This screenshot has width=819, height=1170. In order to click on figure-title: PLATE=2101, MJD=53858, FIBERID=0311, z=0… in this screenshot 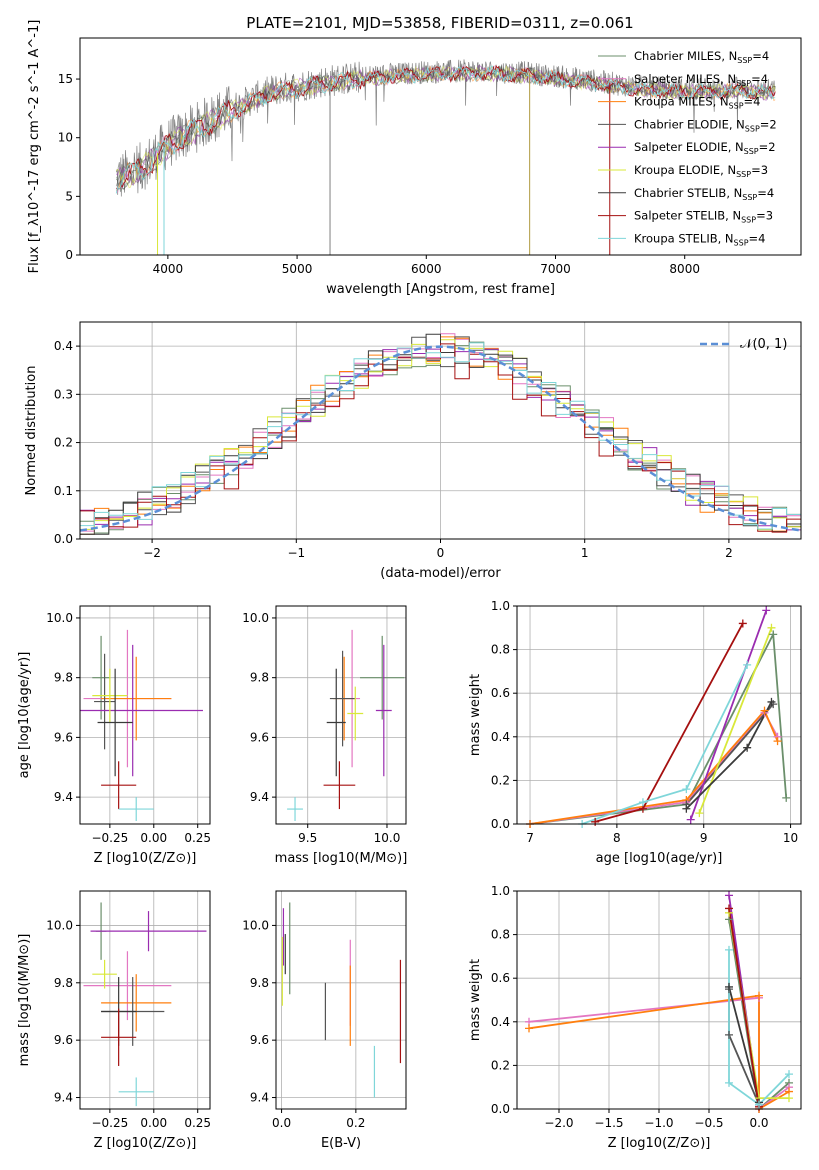, I will do `click(439, 23)`.